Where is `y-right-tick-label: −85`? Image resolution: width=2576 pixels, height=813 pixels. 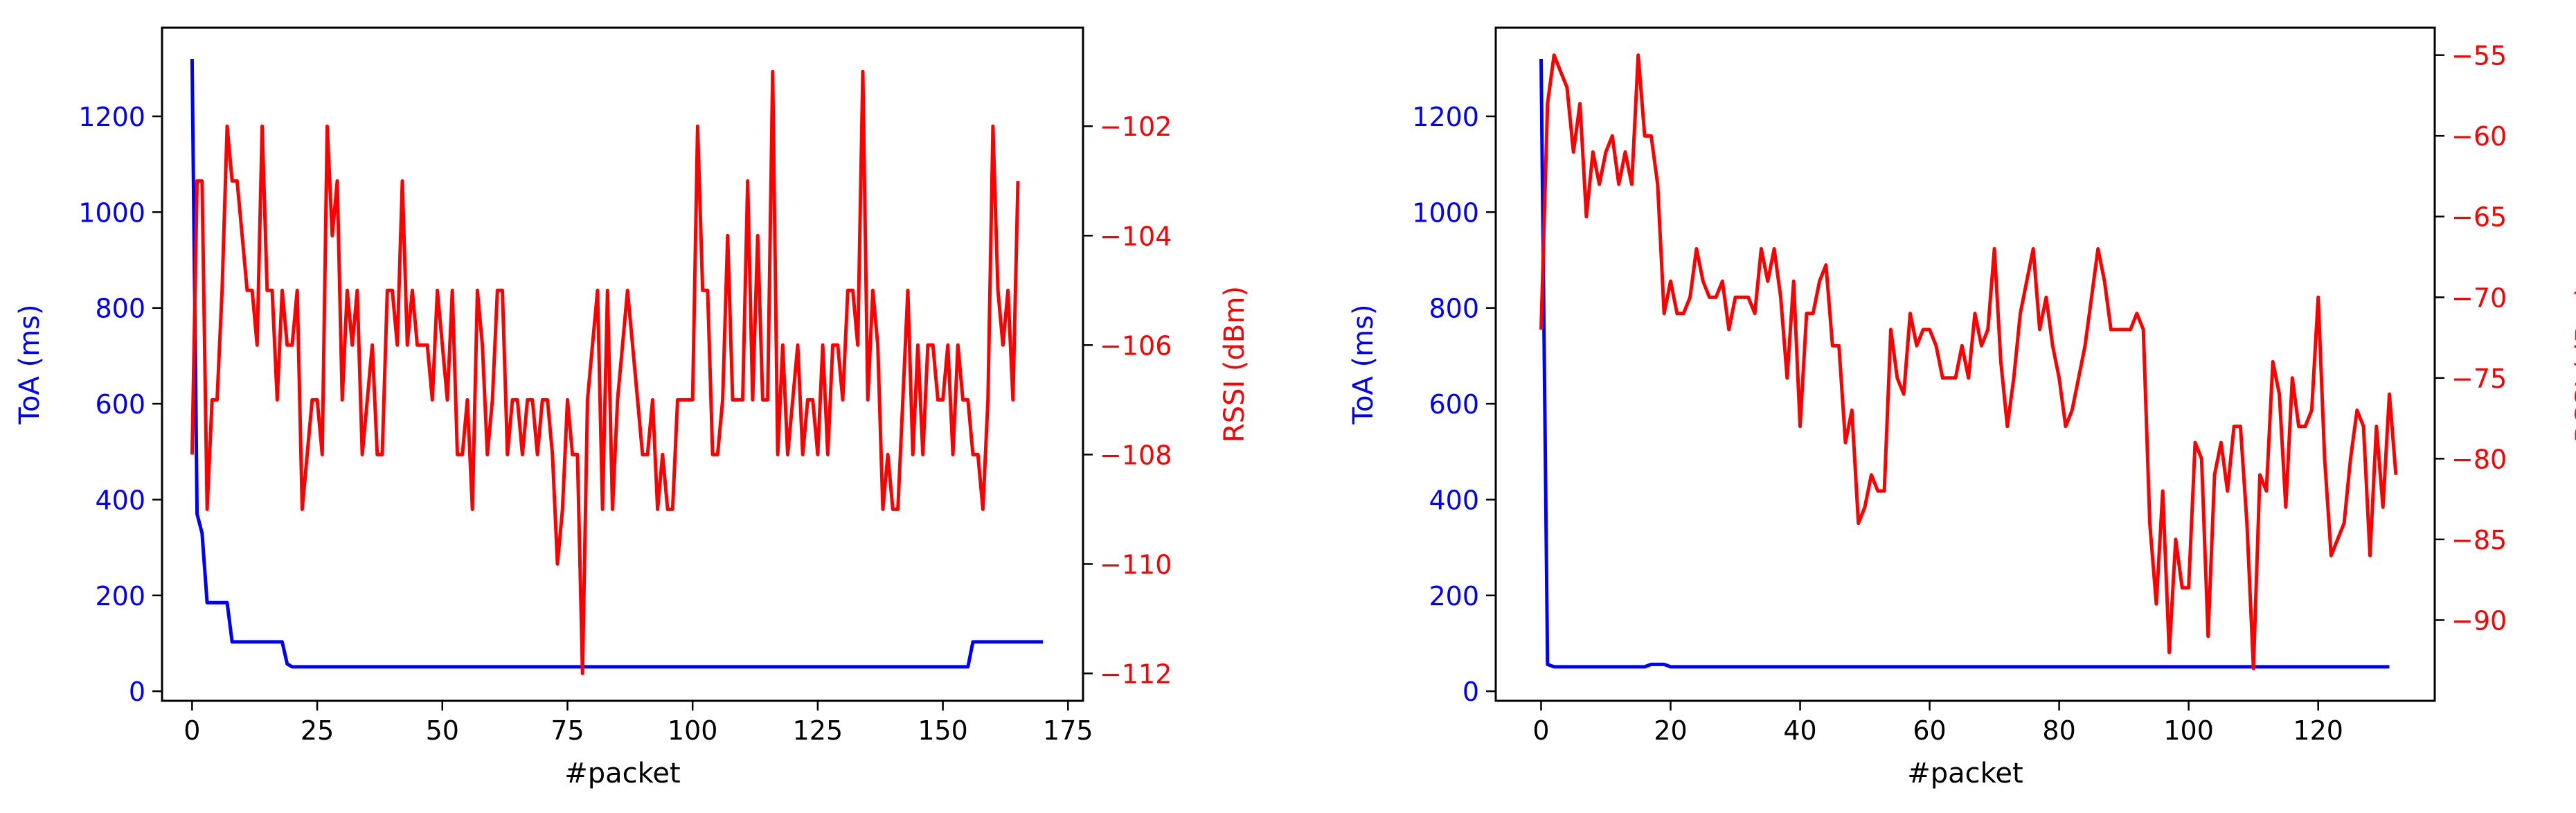 y-right-tick-label: −85 is located at coordinates (2479, 540).